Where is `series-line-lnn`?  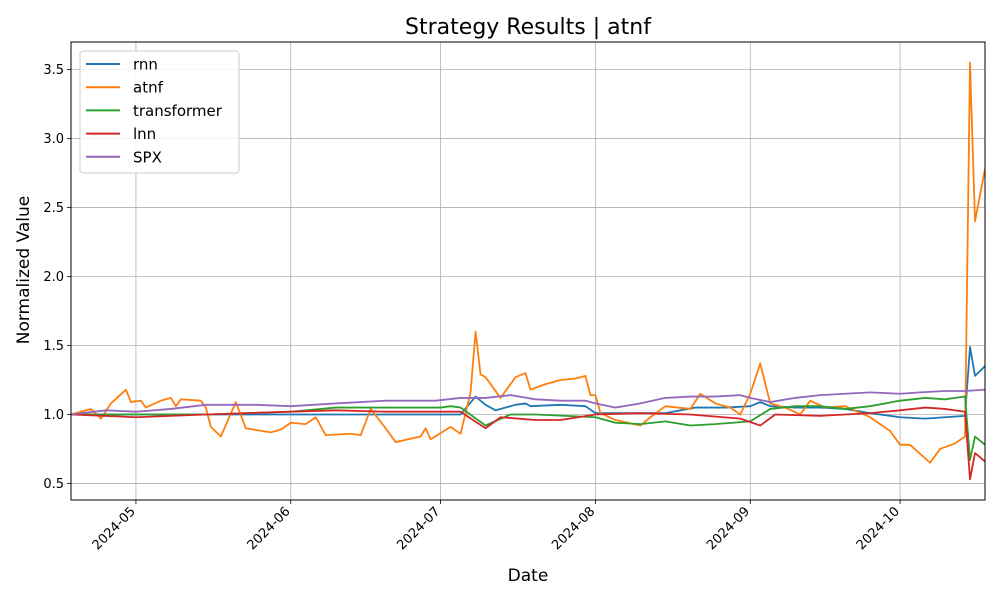
series-line-lnn is located at coordinates (528, 443).